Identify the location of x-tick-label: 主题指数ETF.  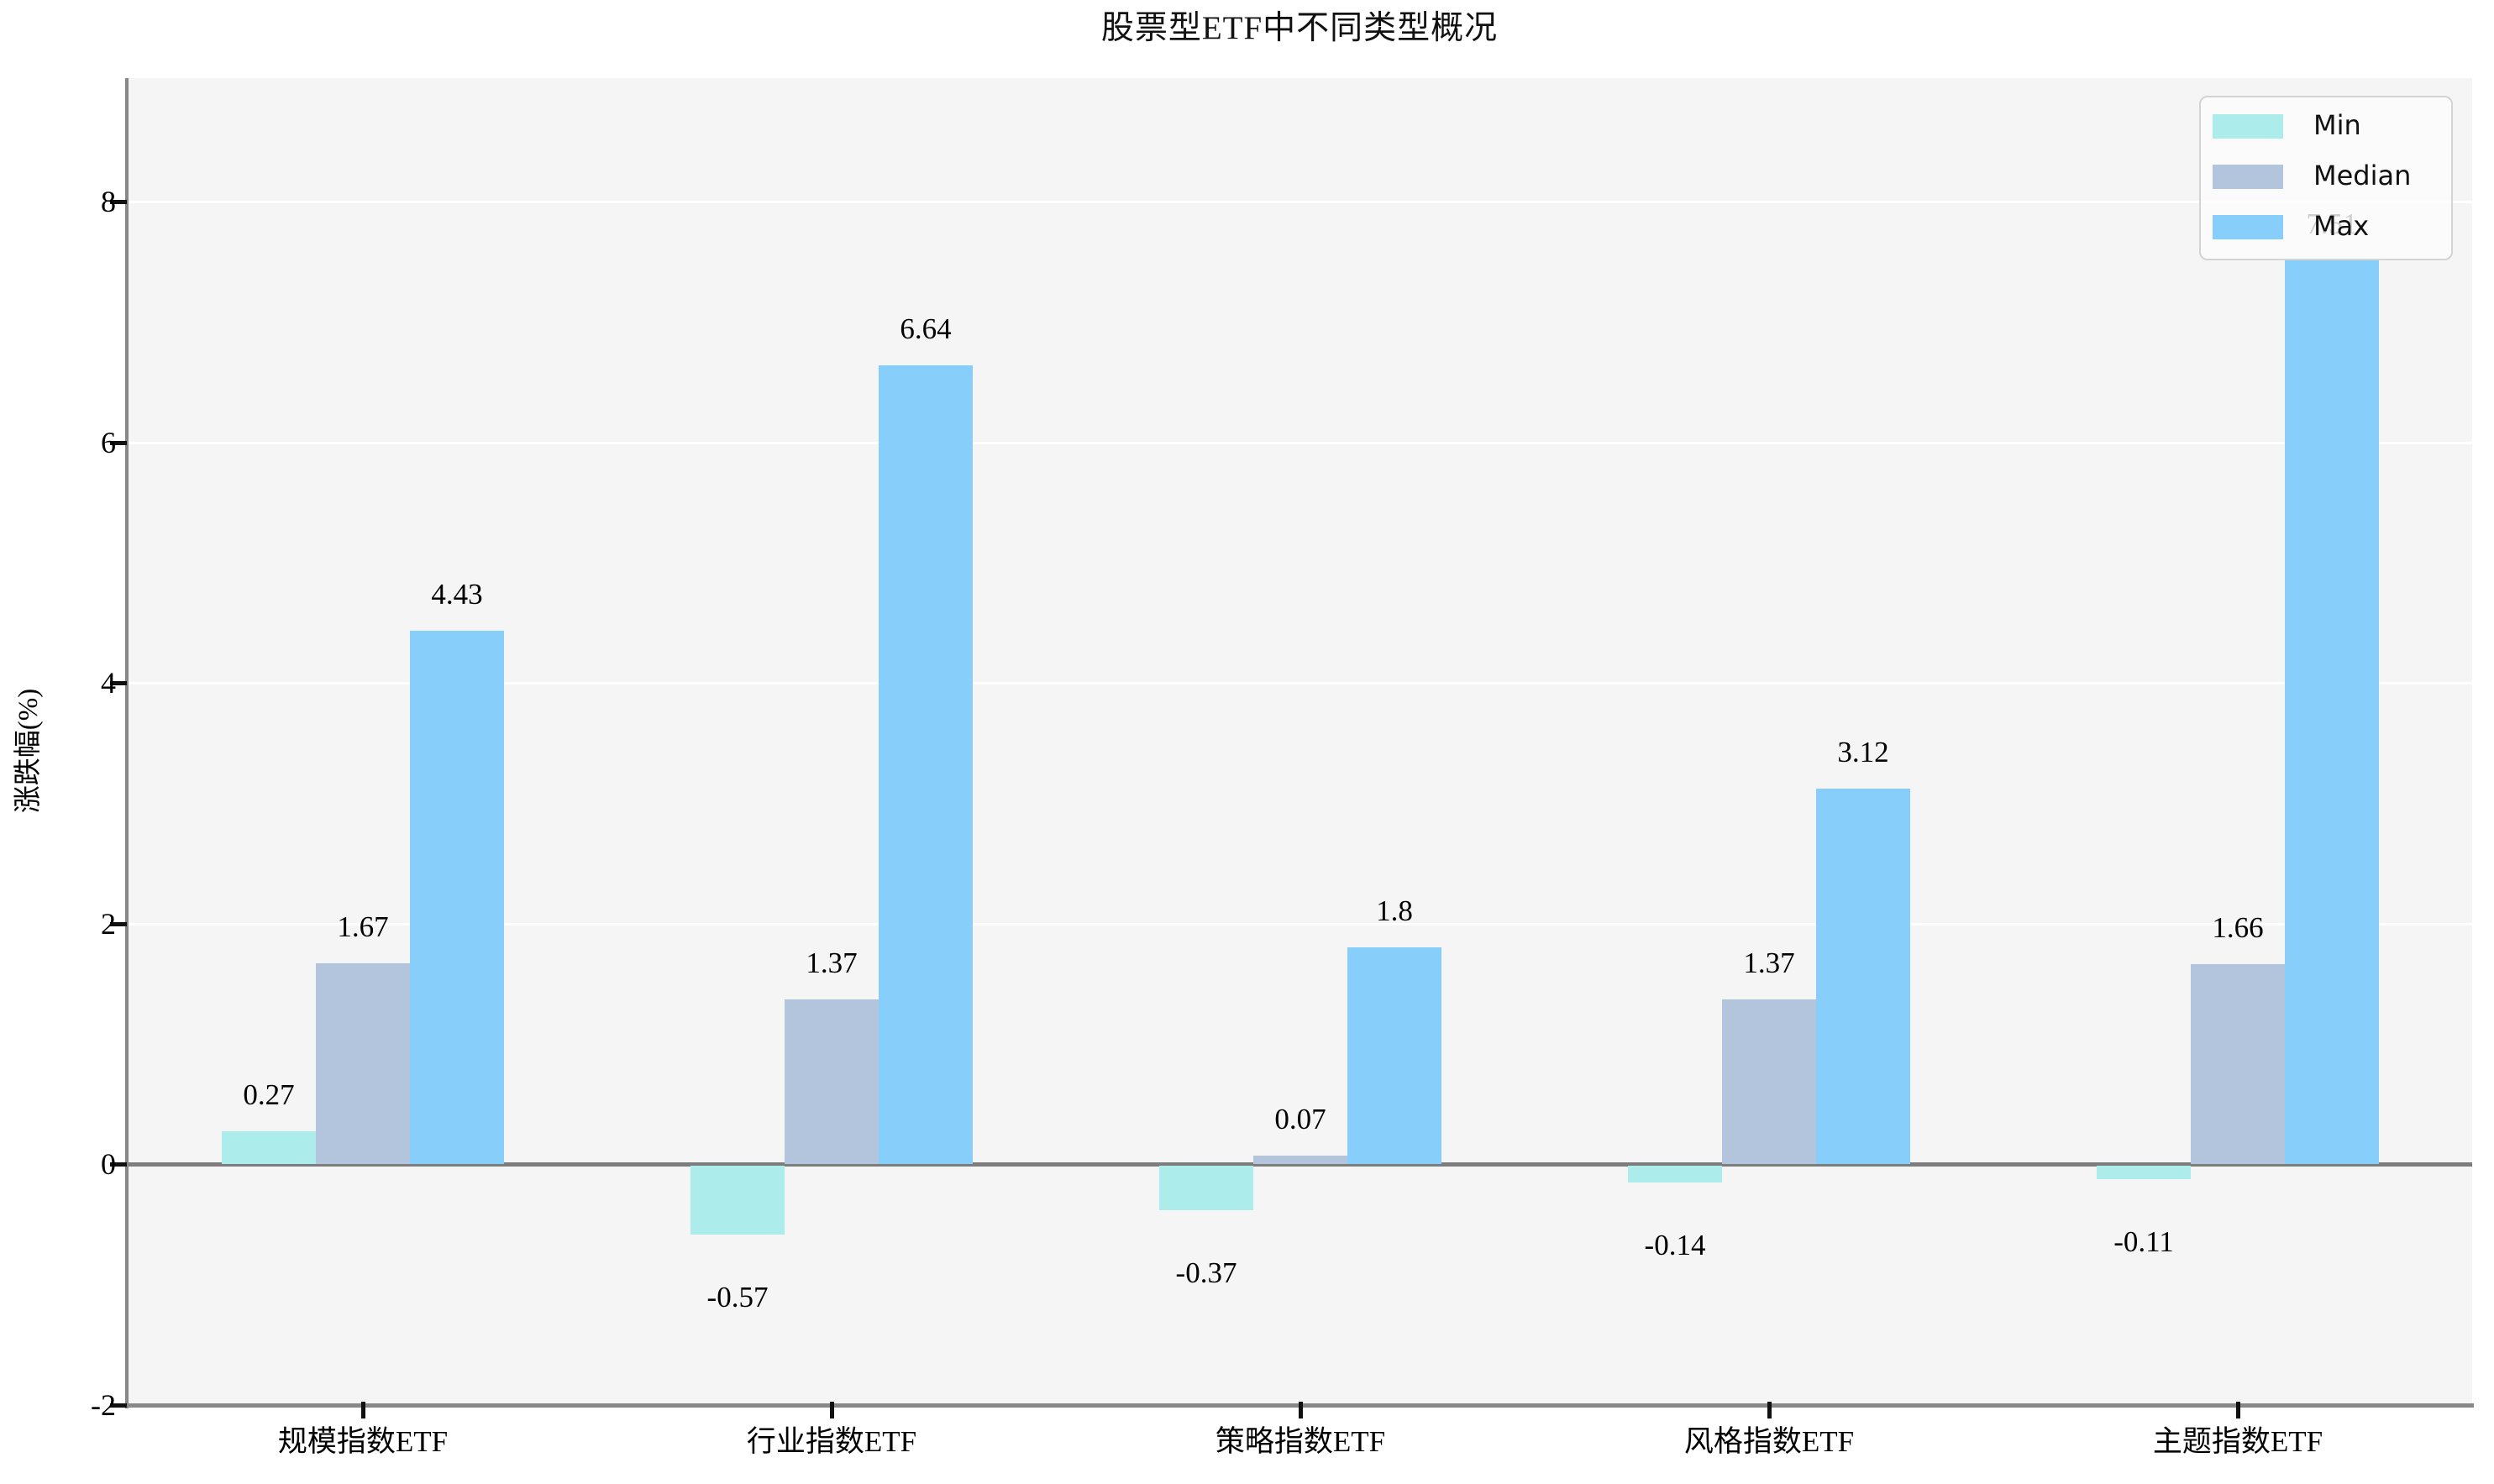
(2238, 1442).